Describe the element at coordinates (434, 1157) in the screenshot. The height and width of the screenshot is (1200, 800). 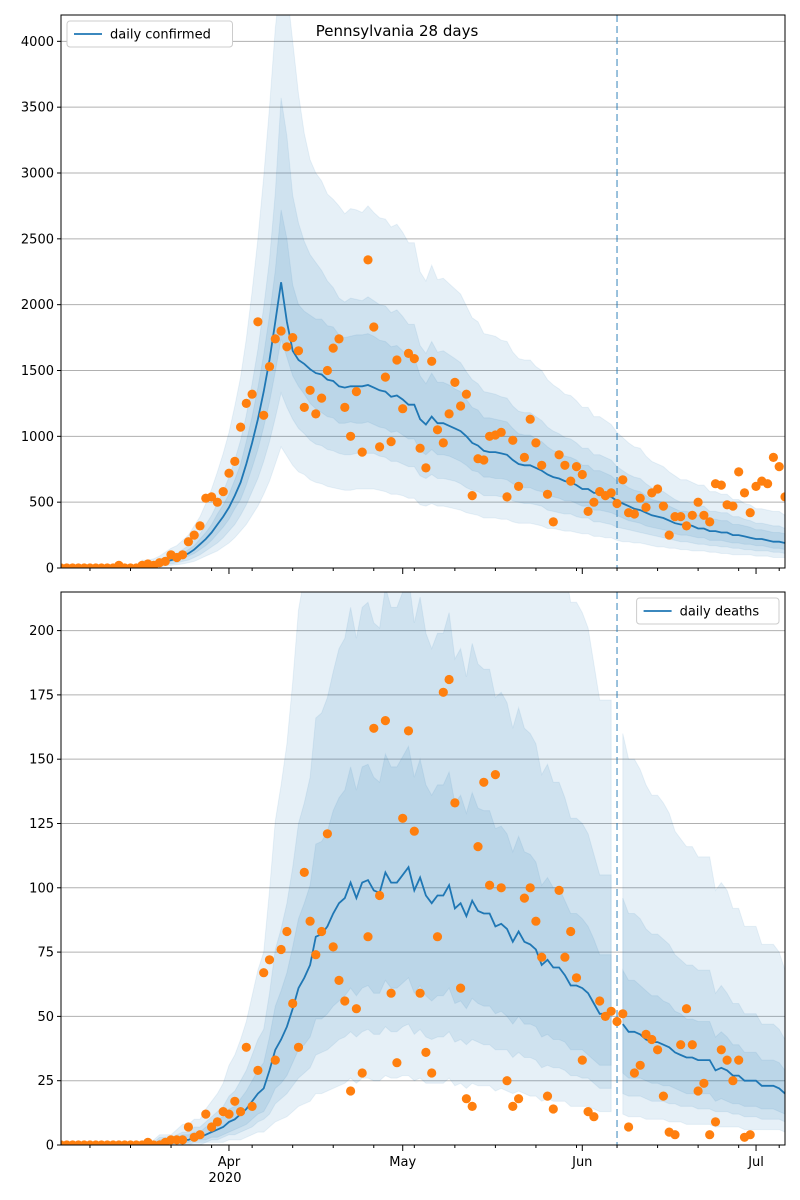
I see `x-axis-ticks: Apr May Jun Jul` at that location.